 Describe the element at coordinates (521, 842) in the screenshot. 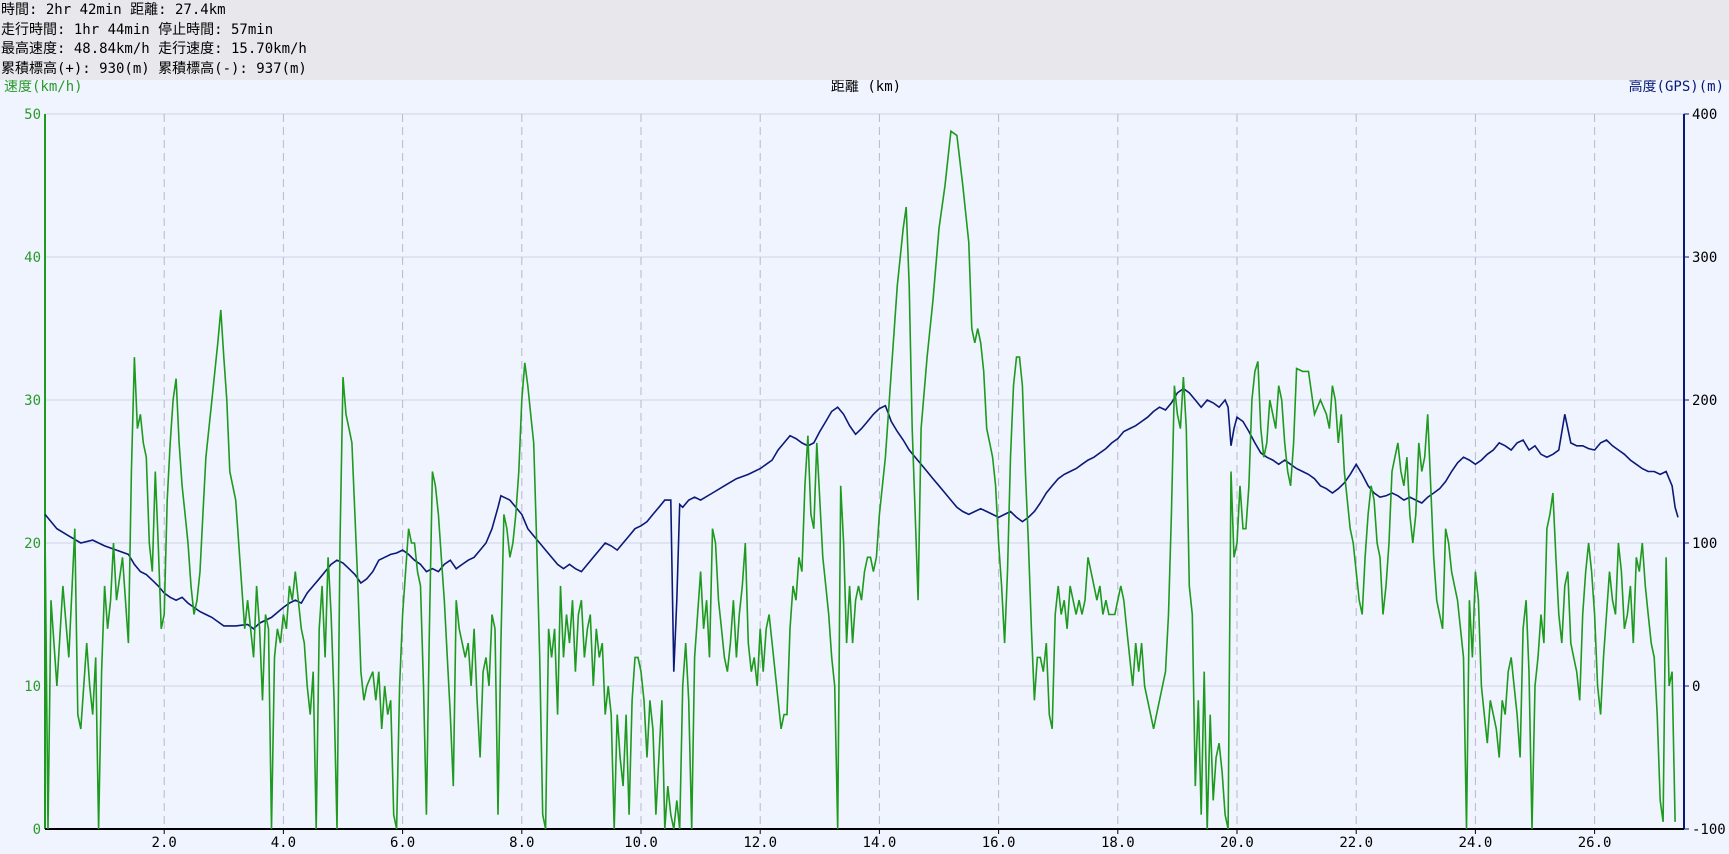

I see `x-tick-label: 8.0` at that location.